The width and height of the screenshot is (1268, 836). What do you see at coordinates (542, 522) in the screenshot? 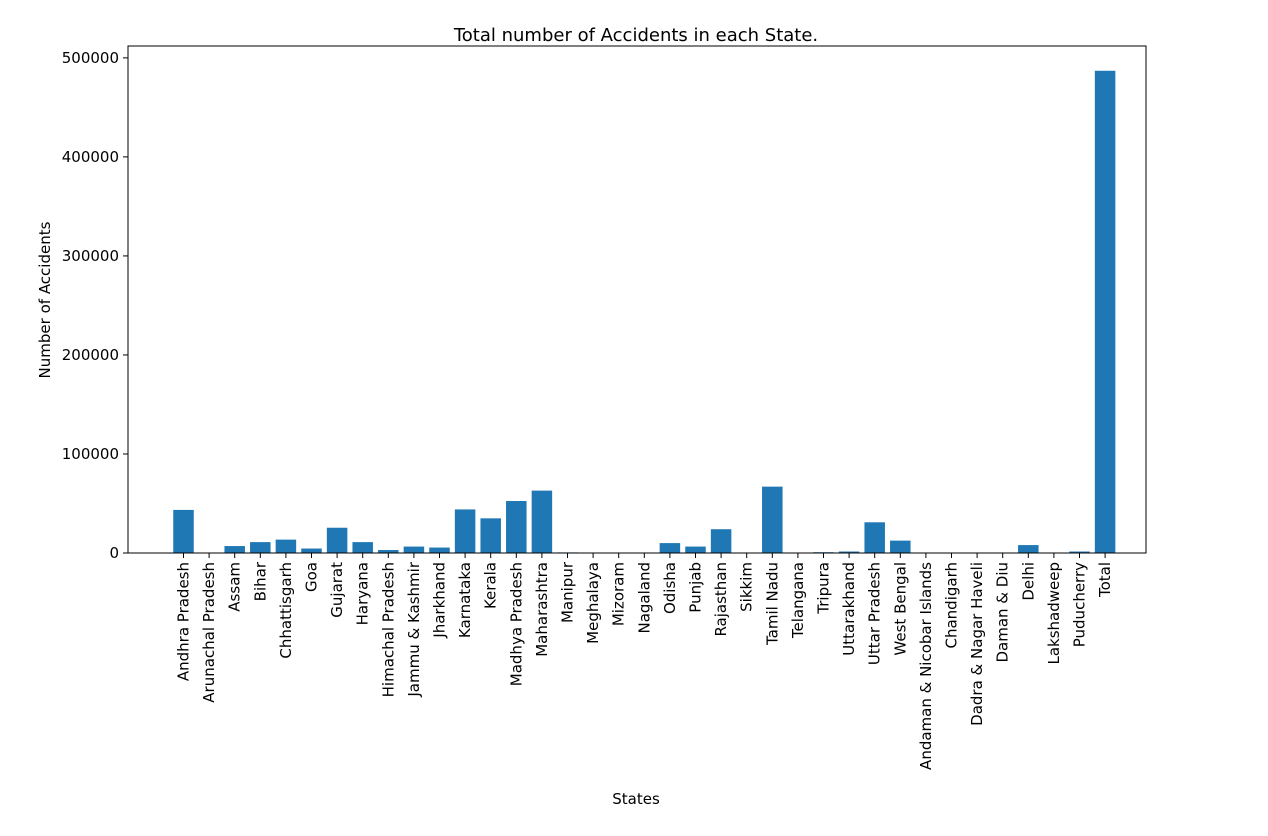
I see `bar-maharashtra` at bounding box center [542, 522].